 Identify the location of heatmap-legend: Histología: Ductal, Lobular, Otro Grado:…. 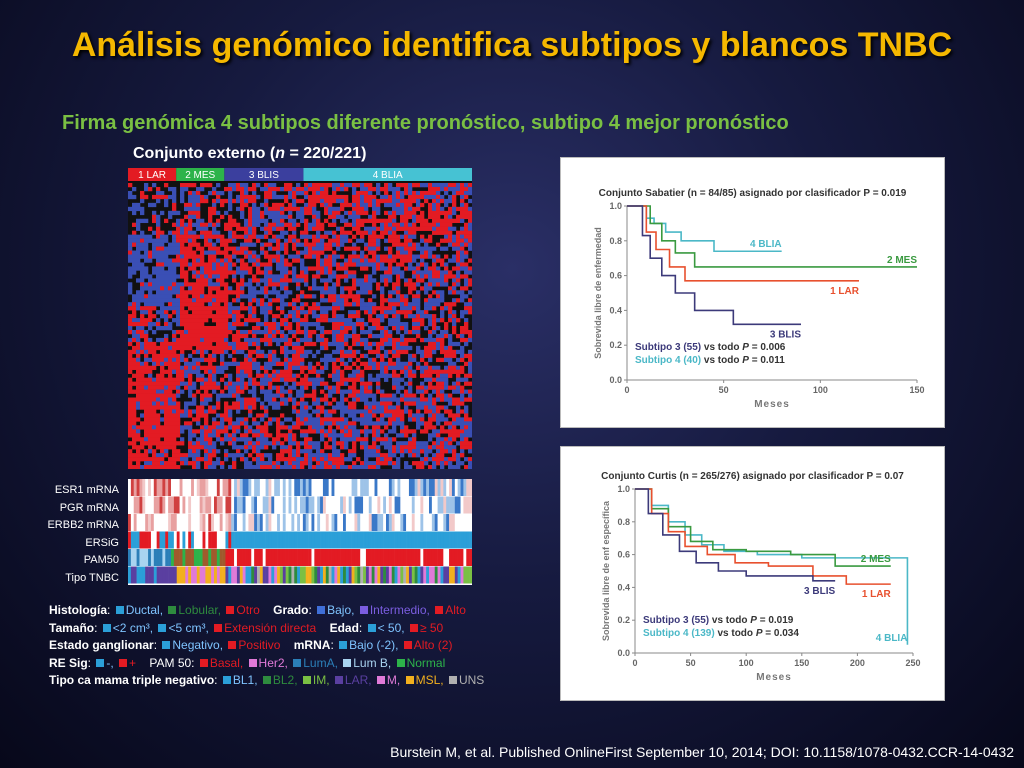
(266, 646).